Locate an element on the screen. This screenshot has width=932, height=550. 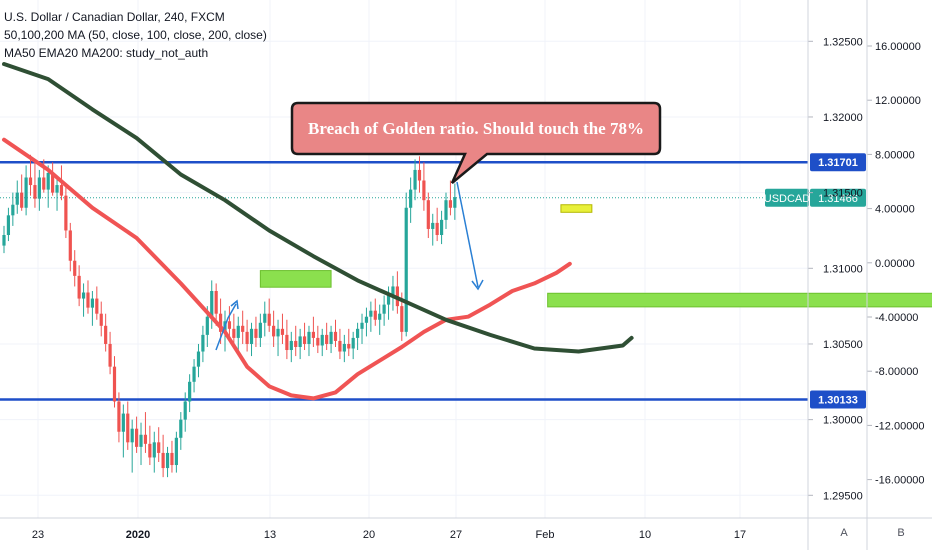
callout-bubble is located at coordinates (476, 142).